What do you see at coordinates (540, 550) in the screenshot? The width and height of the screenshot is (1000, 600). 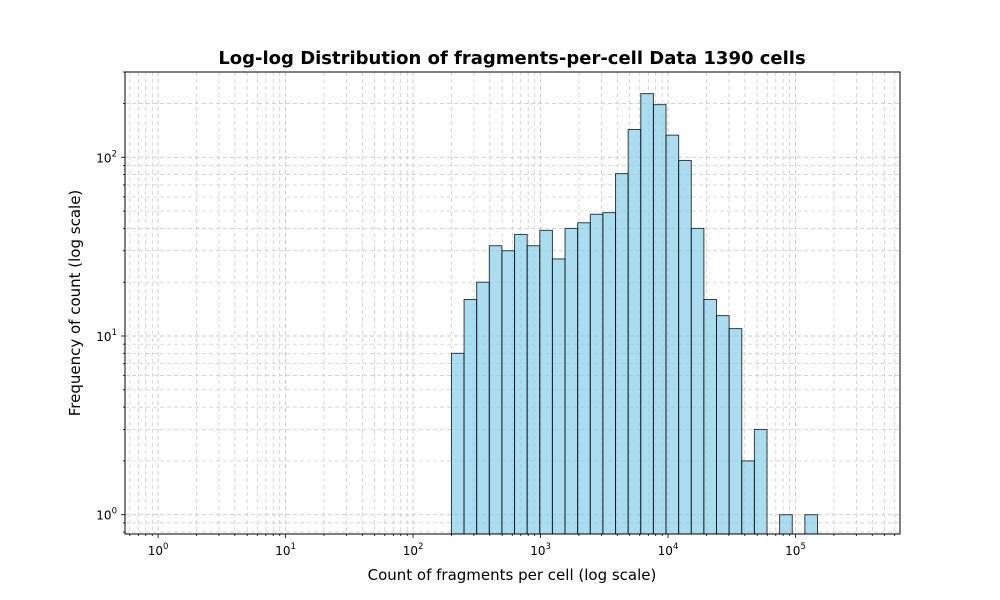 I see `x-tick-label: 10³` at bounding box center [540, 550].